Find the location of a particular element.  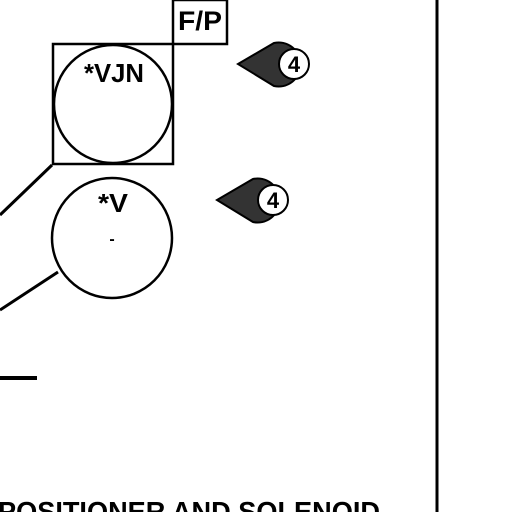

instrument-top-label: *VJN is located at coordinates (114, 73).